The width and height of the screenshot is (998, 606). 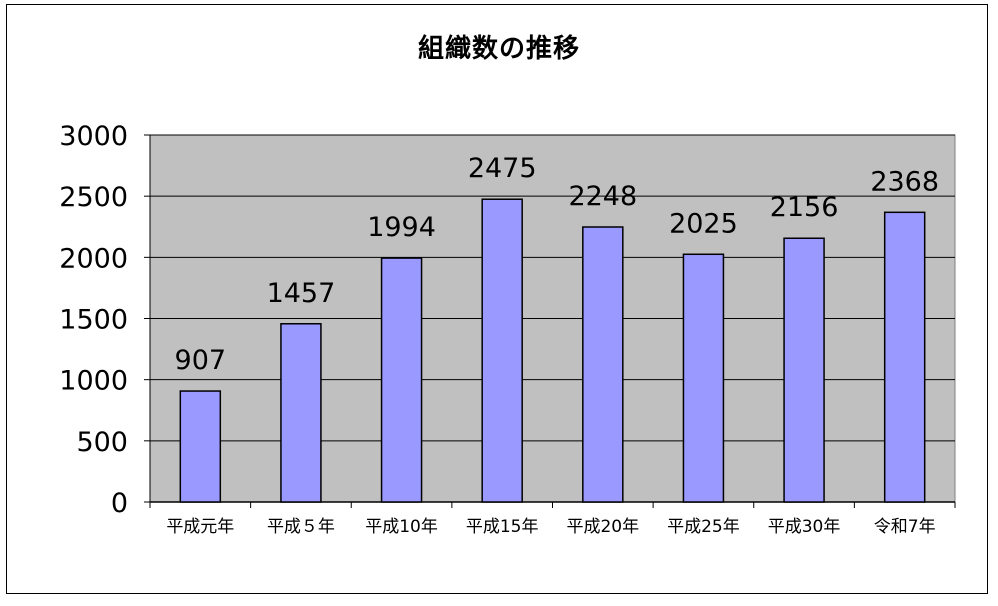 I want to click on y-tick-label: 500, so click(x=102, y=442).